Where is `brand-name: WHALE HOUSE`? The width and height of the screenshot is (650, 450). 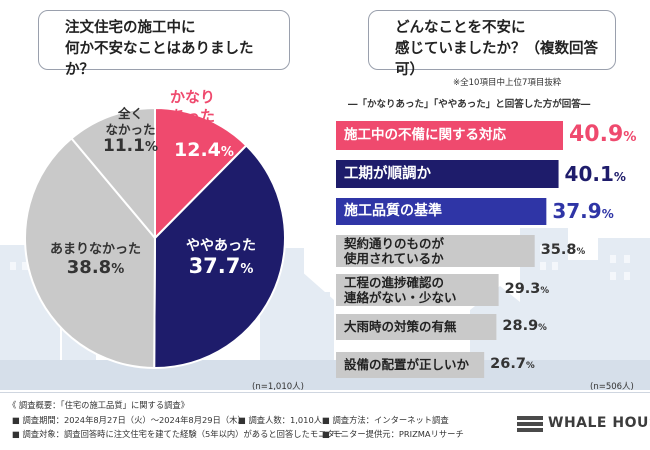 brand-name: WHALE HOUSE is located at coordinates (599, 423).